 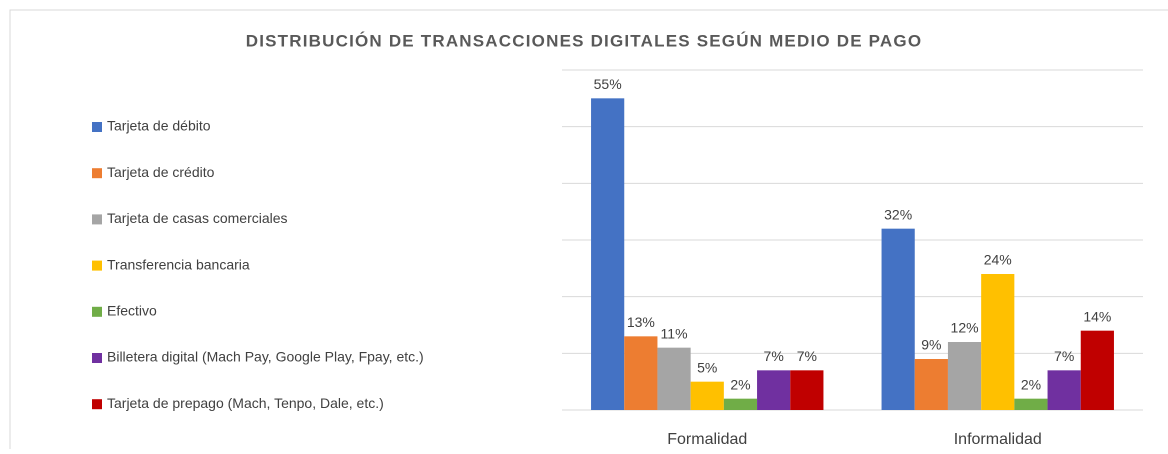 I want to click on legend-label: Efectivo, so click(x=132, y=311).